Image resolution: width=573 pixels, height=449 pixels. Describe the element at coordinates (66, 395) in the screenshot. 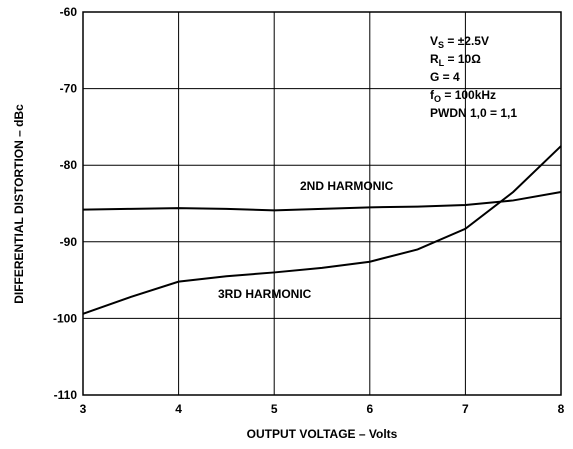

I see `y-tick-label: -110` at that location.